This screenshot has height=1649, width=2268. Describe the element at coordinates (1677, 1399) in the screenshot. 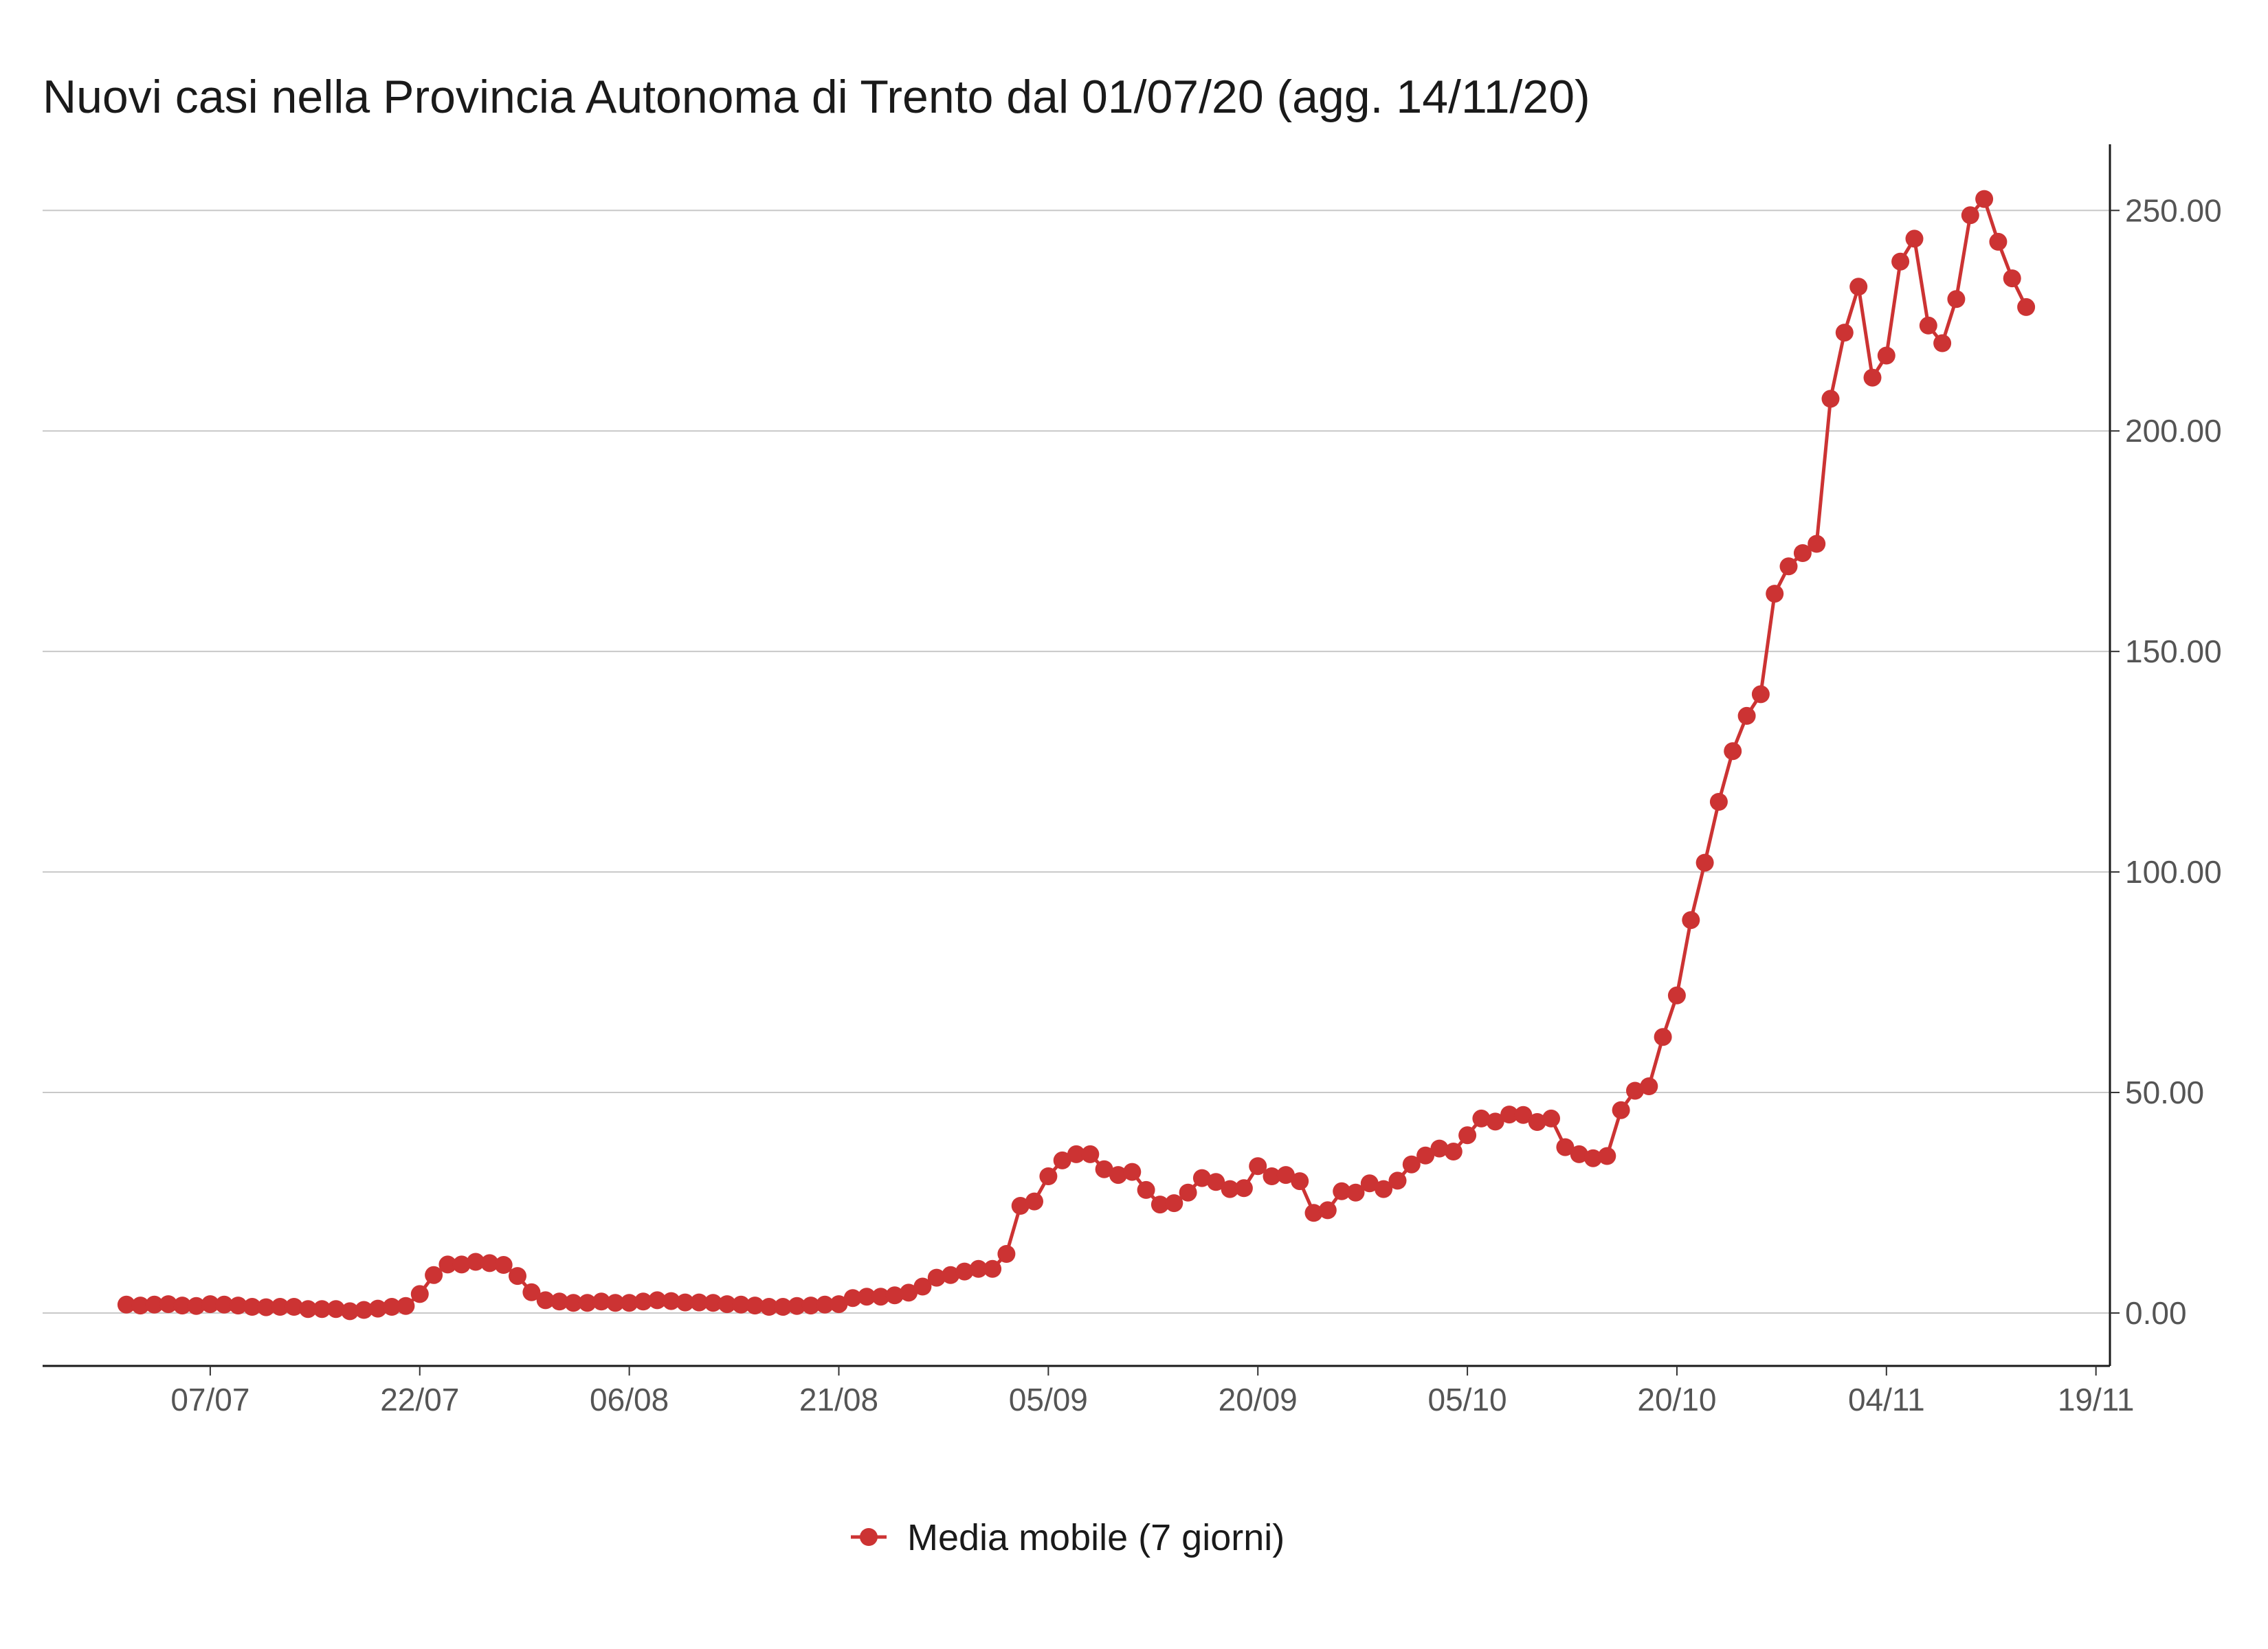

I see `x-tick-label: 20/10` at that location.